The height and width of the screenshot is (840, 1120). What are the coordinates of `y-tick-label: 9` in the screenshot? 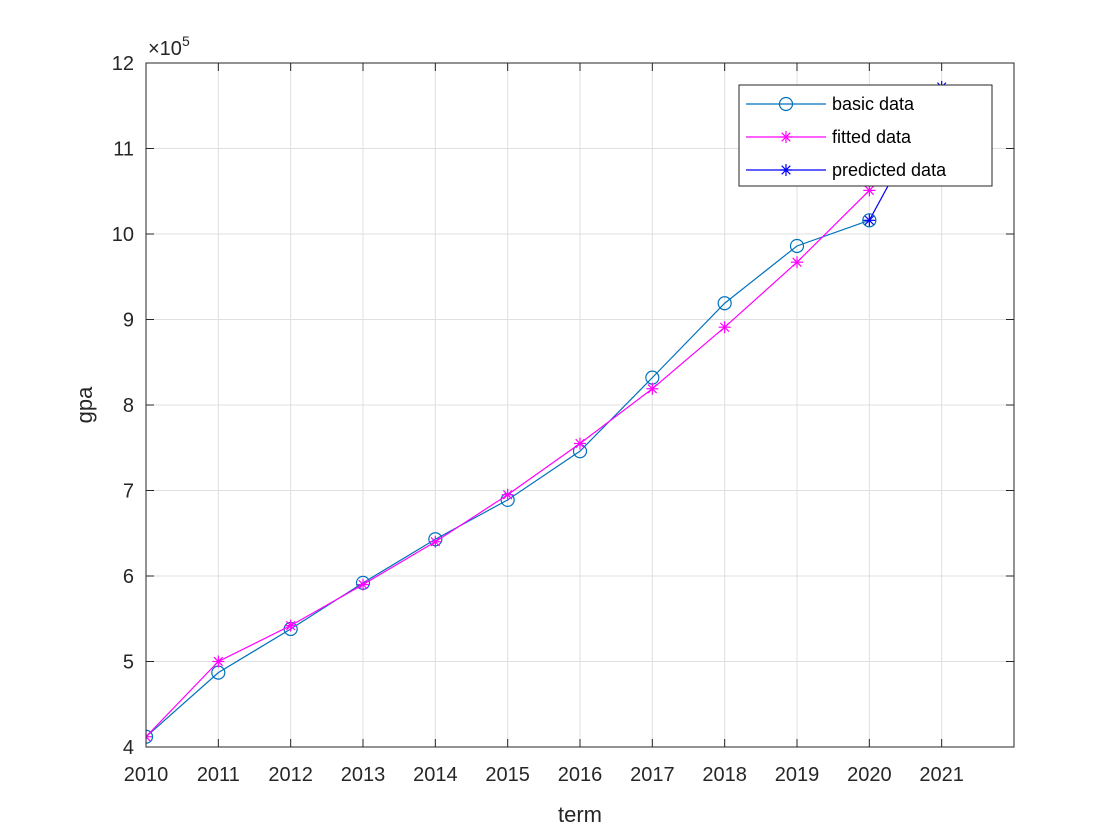 It's located at (128, 321).